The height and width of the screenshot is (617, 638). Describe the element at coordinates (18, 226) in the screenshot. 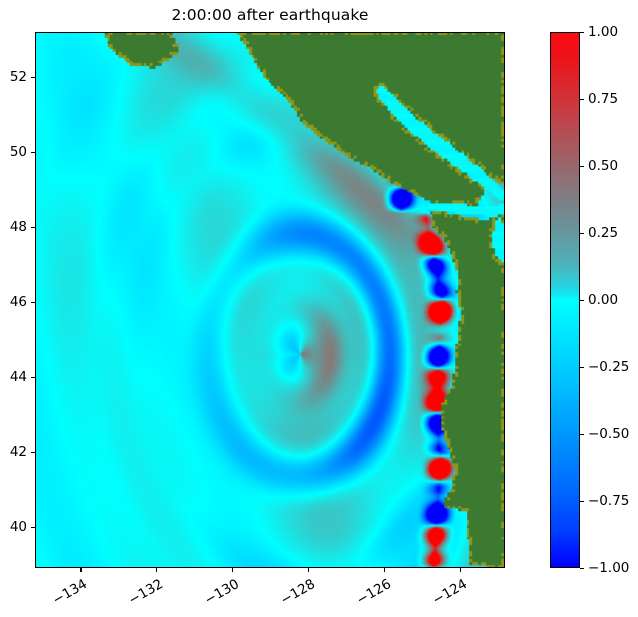

I see `y-tick-label: 48` at that location.